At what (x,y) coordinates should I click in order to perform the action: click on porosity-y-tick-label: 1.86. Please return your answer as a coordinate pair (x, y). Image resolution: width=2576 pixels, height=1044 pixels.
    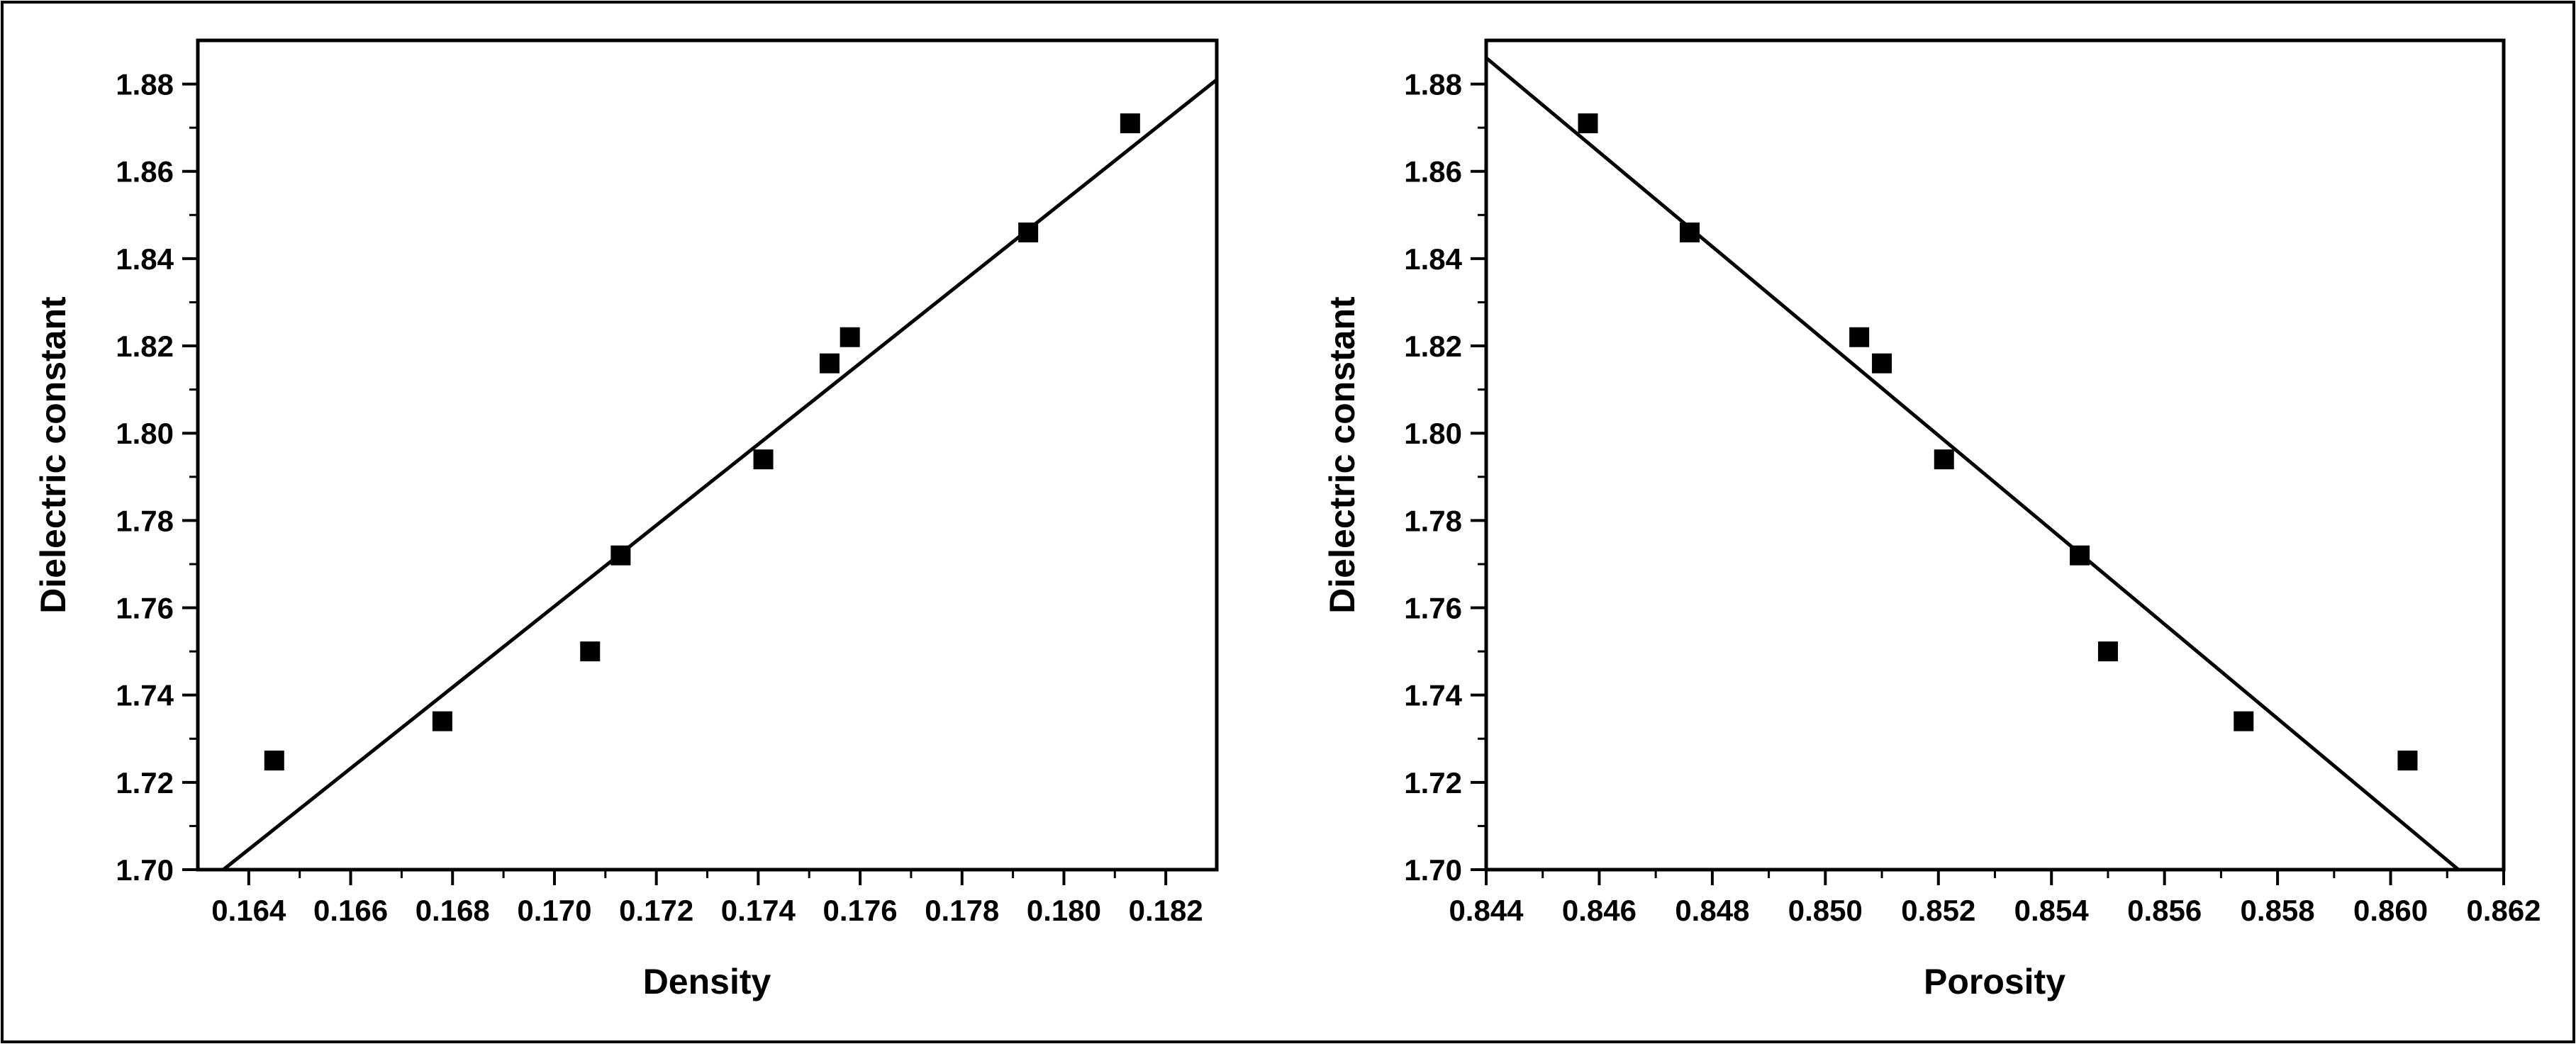
    Looking at the image, I should click on (1433, 172).